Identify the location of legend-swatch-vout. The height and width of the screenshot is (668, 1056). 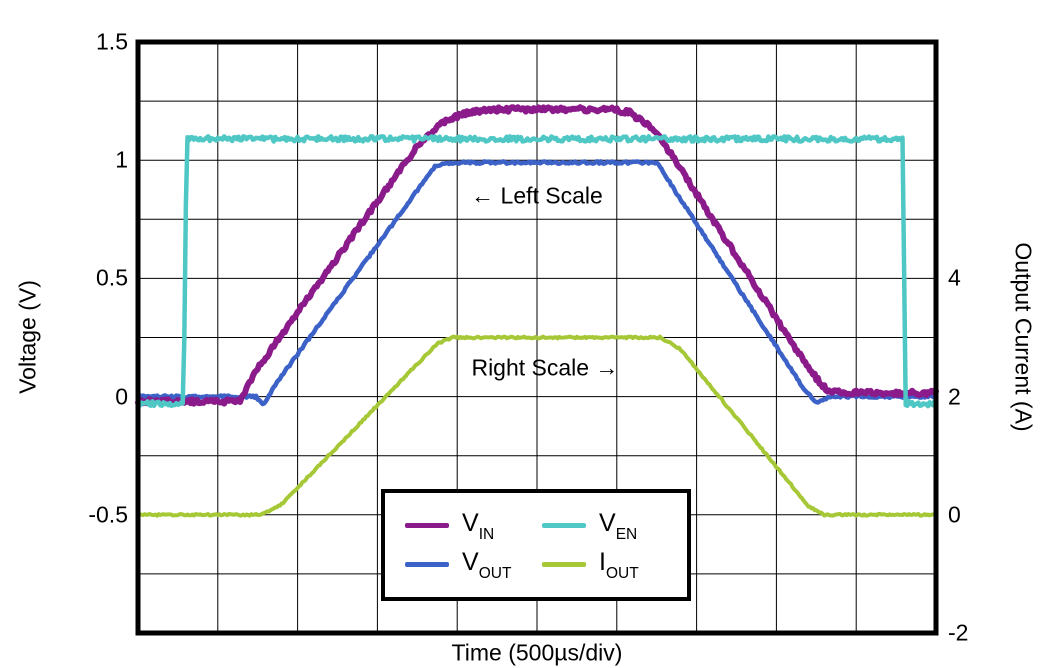
(427, 565).